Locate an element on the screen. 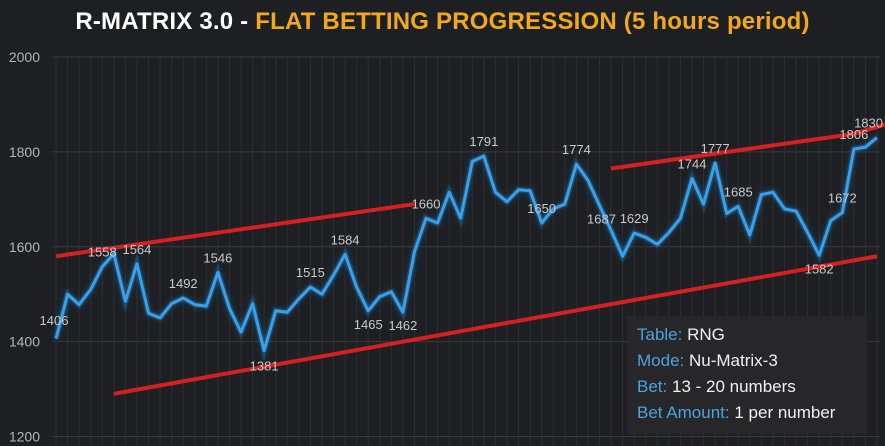  data-label: 1806 is located at coordinates (853, 134).